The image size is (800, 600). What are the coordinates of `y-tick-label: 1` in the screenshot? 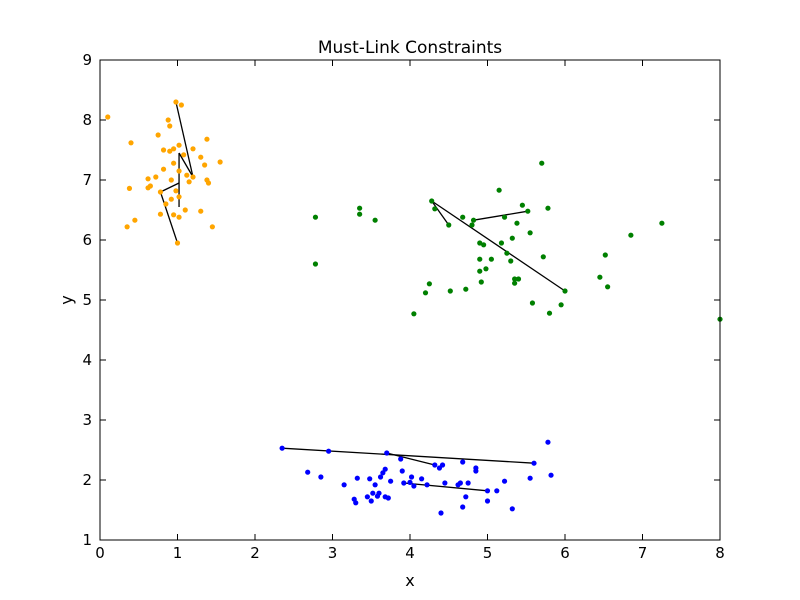 It's located at (87, 540).